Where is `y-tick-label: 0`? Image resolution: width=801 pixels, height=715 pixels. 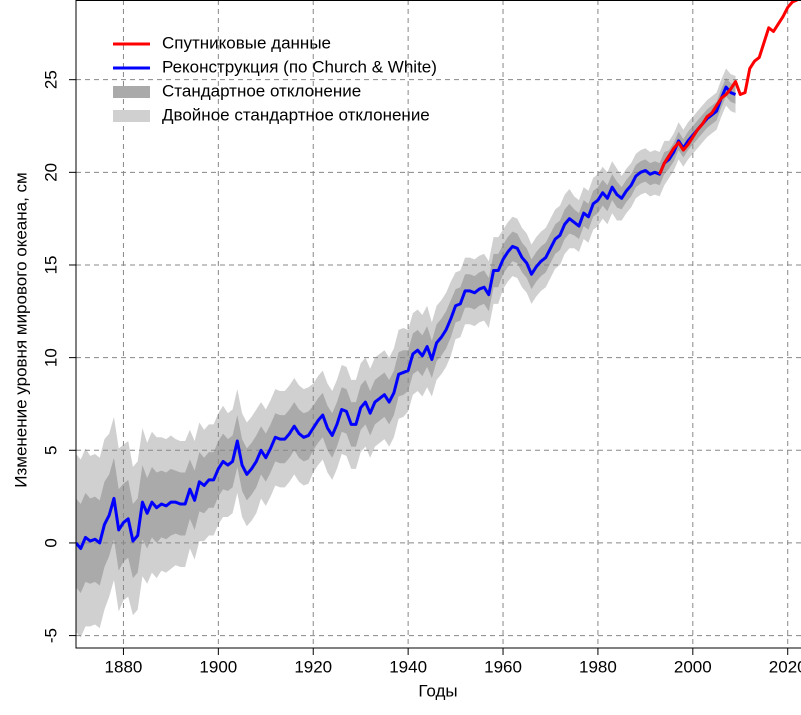 y-tick-label: 0 is located at coordinates (50, 542).